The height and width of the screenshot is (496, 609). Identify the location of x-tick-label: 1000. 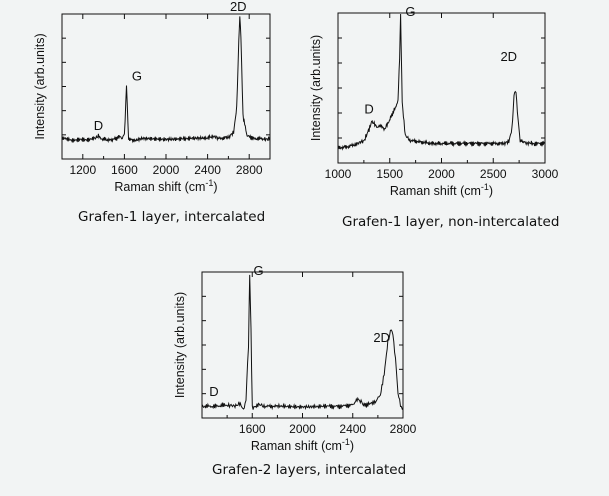
(338, 174).